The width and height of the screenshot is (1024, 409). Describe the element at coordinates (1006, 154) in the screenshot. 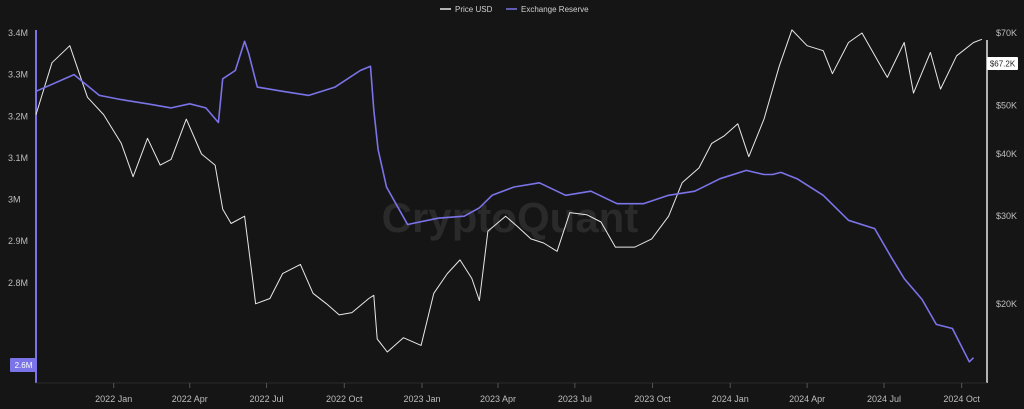

I see `right-tick-label: $40K` at that location.